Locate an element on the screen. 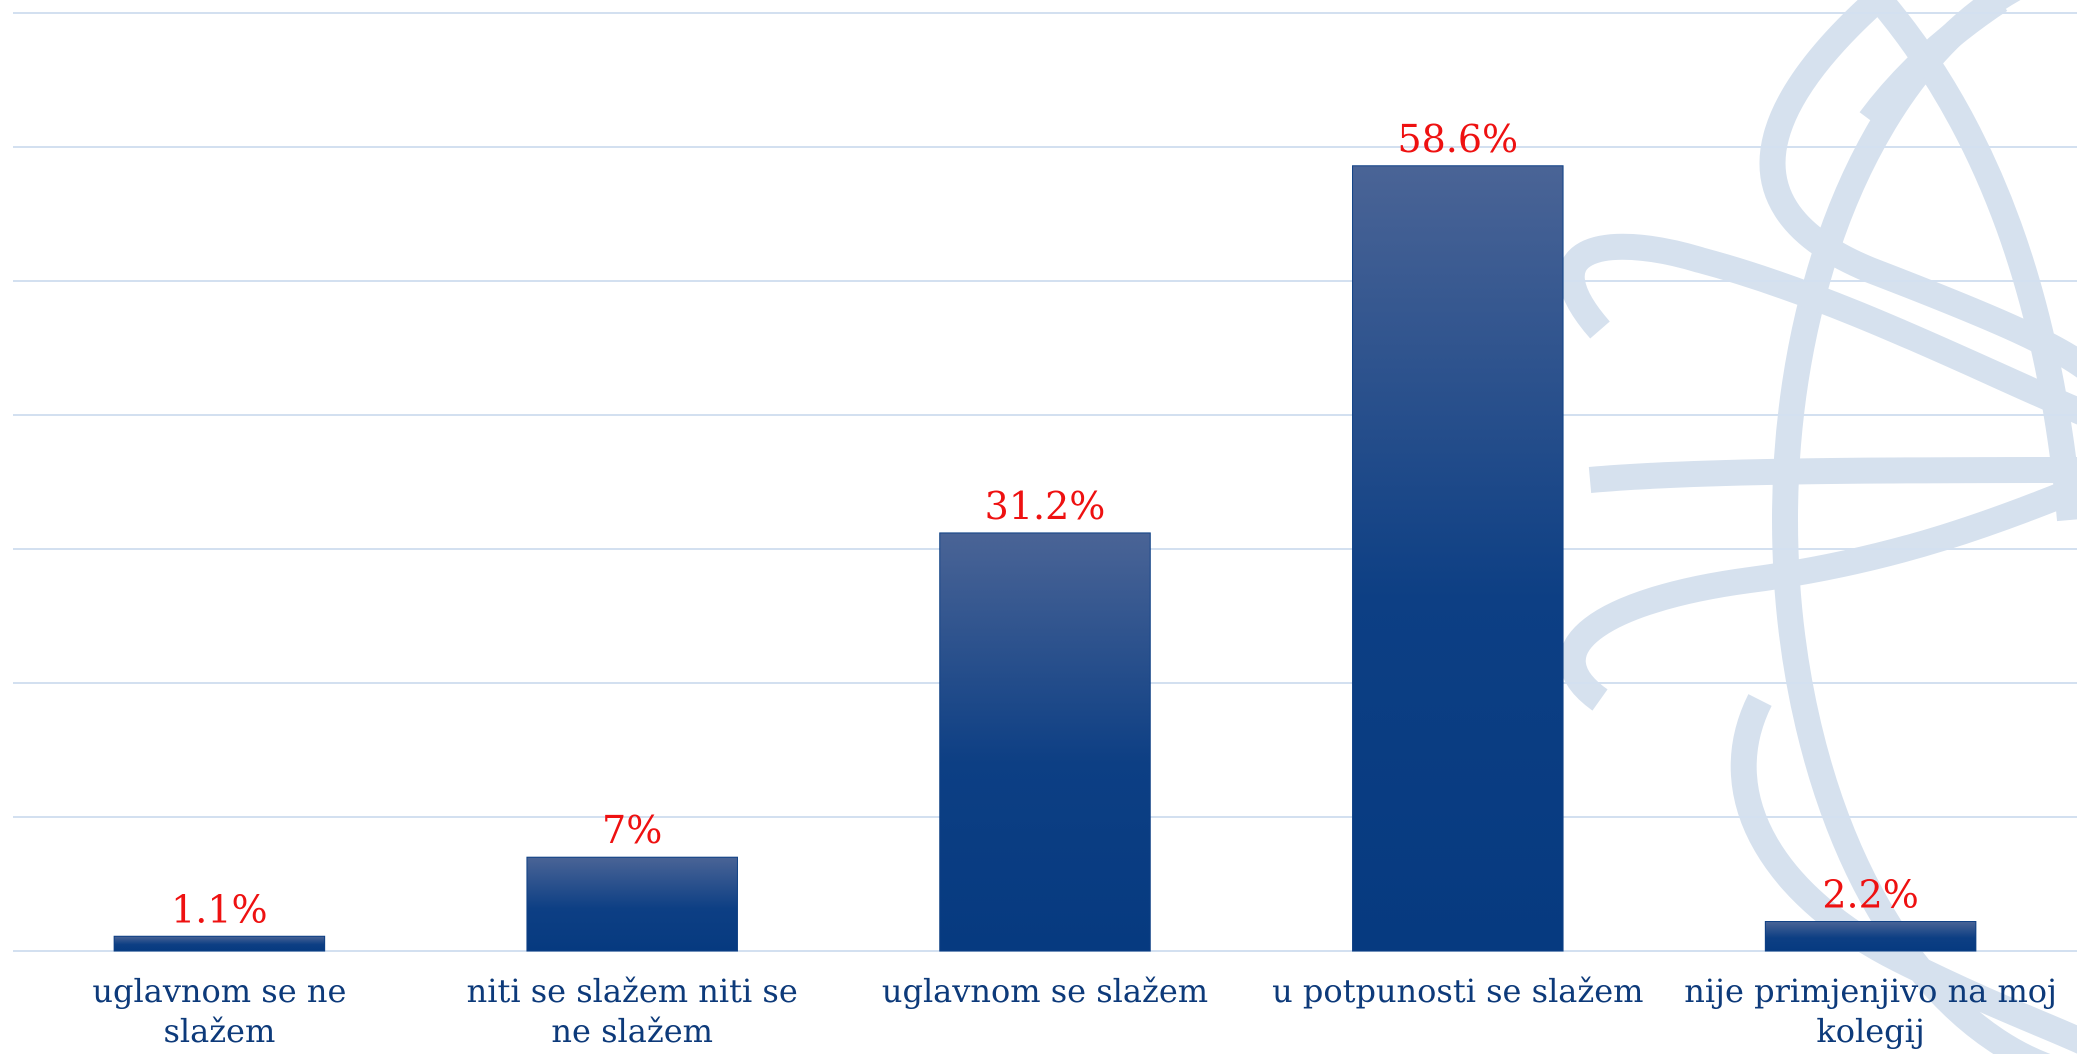 This screenshot has width=2077, height=1054. value-label: 1.1% is located at coordinates (219, 909).